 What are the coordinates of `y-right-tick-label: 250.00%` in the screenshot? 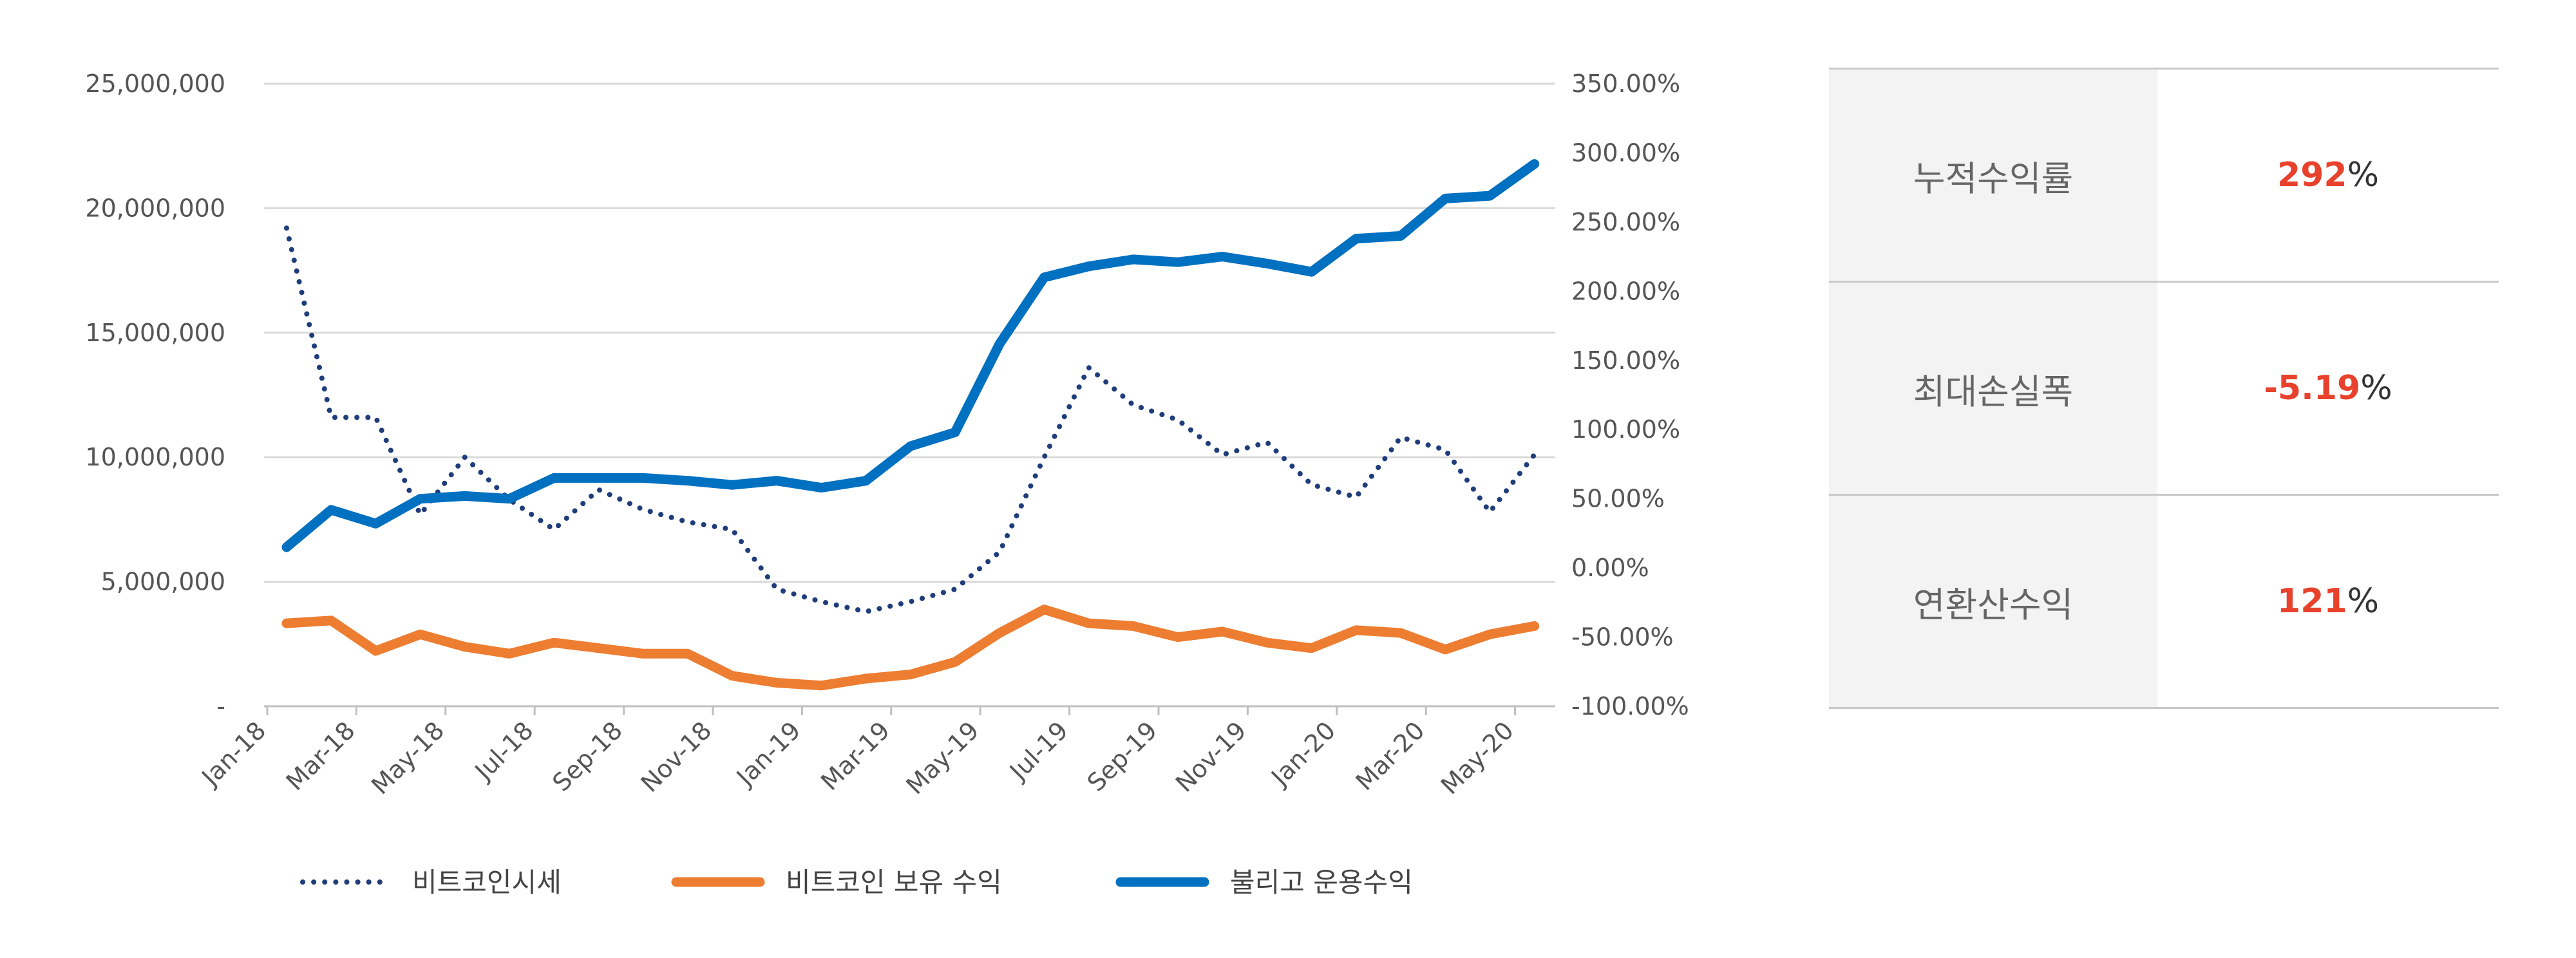 It's located at (1626, 222).